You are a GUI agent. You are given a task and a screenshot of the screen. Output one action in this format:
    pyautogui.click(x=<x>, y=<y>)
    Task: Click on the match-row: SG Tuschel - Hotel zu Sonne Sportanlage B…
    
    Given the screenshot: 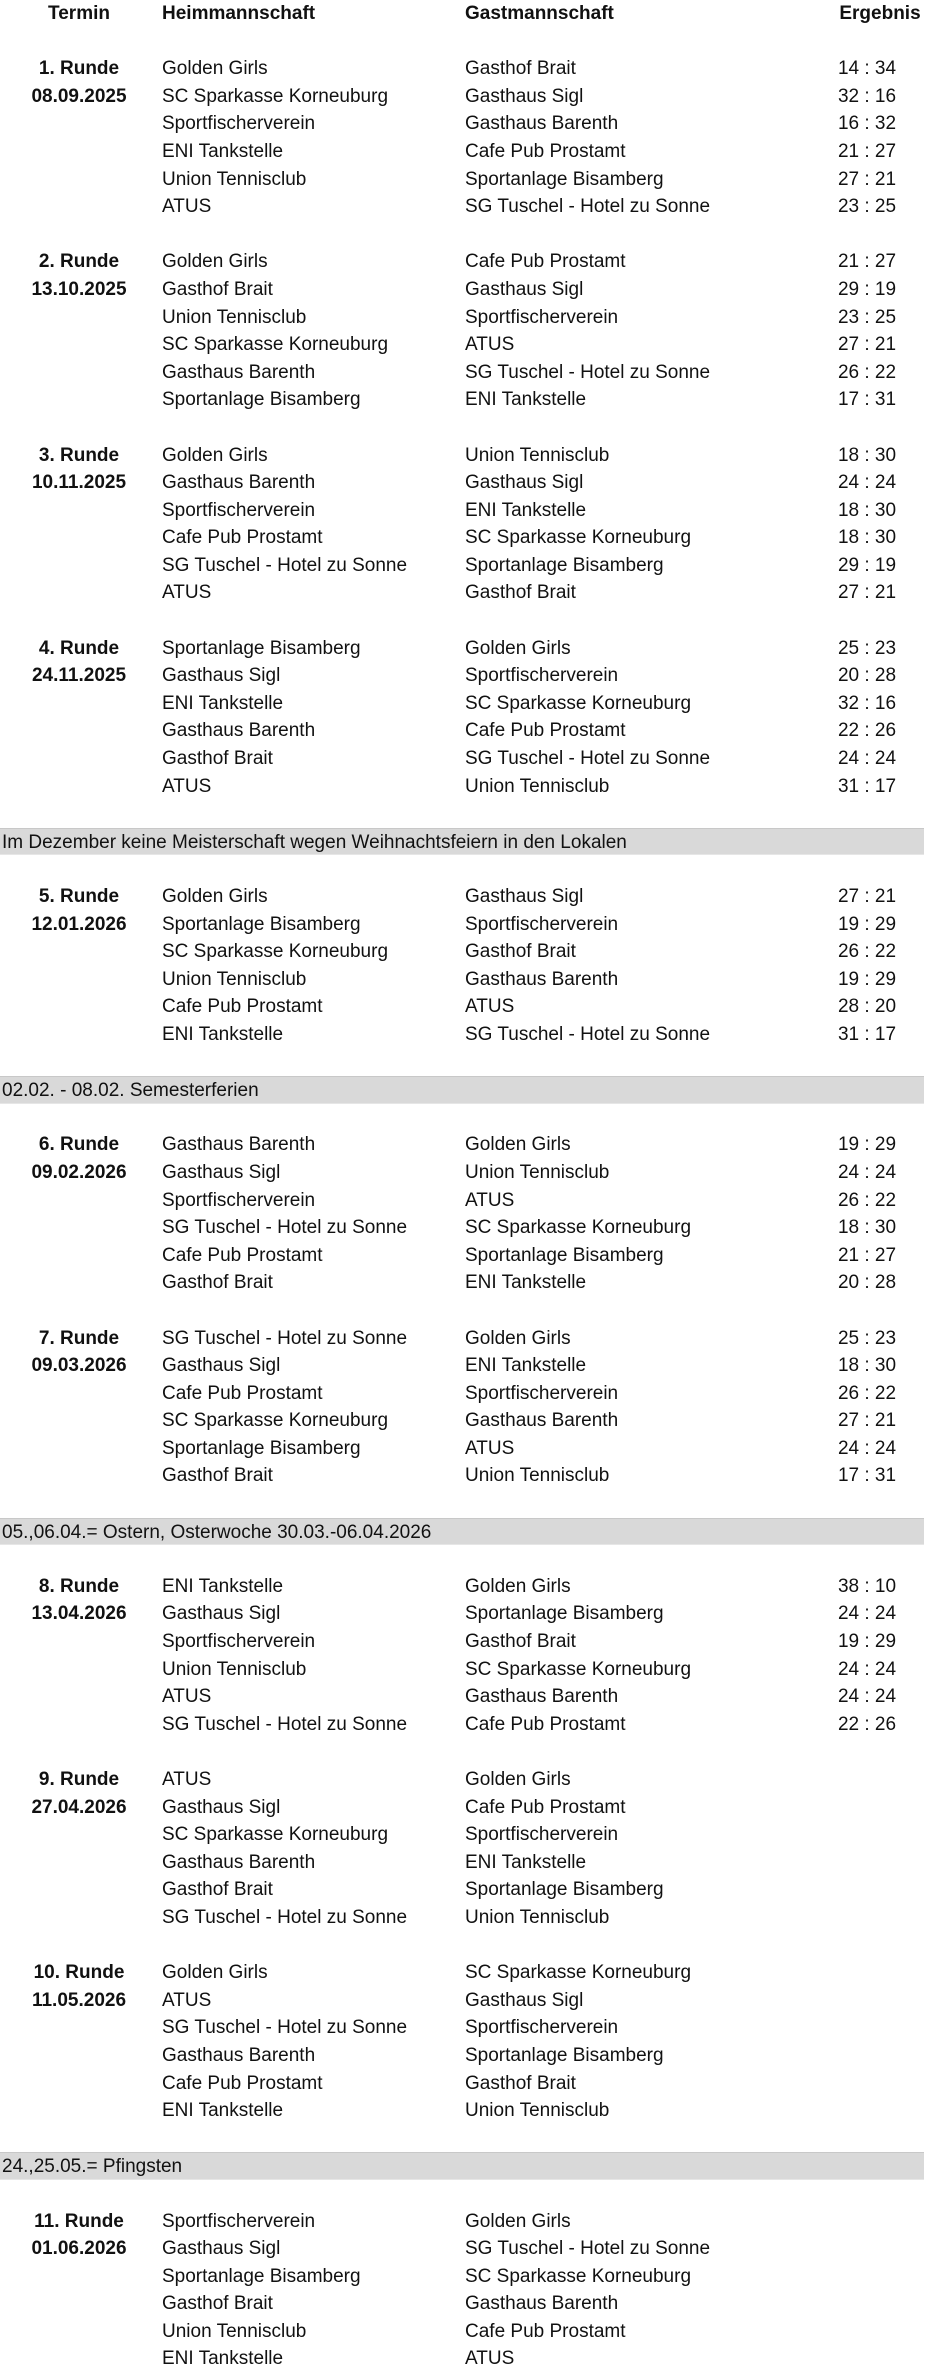 What is the action you would take?
    pyautogui.click(x=464, y=566)
    